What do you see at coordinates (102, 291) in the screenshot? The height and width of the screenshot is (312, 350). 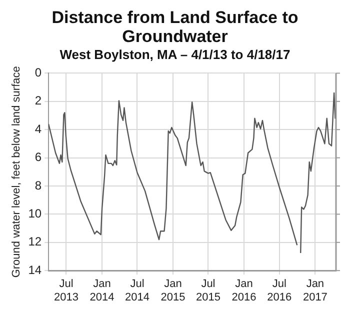 I see `x-tick-label: Jan 2014` at bounding box center [102, 291].